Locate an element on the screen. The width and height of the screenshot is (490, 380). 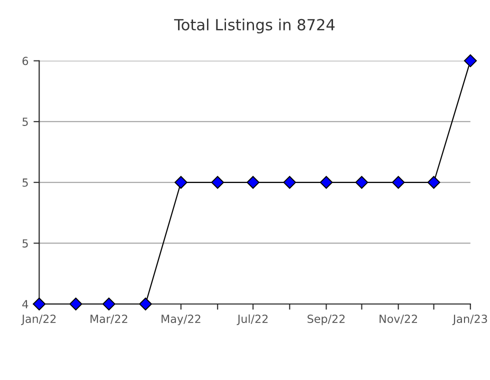
x-tick-label: Jan/22 is located at coordinates (38, 320).